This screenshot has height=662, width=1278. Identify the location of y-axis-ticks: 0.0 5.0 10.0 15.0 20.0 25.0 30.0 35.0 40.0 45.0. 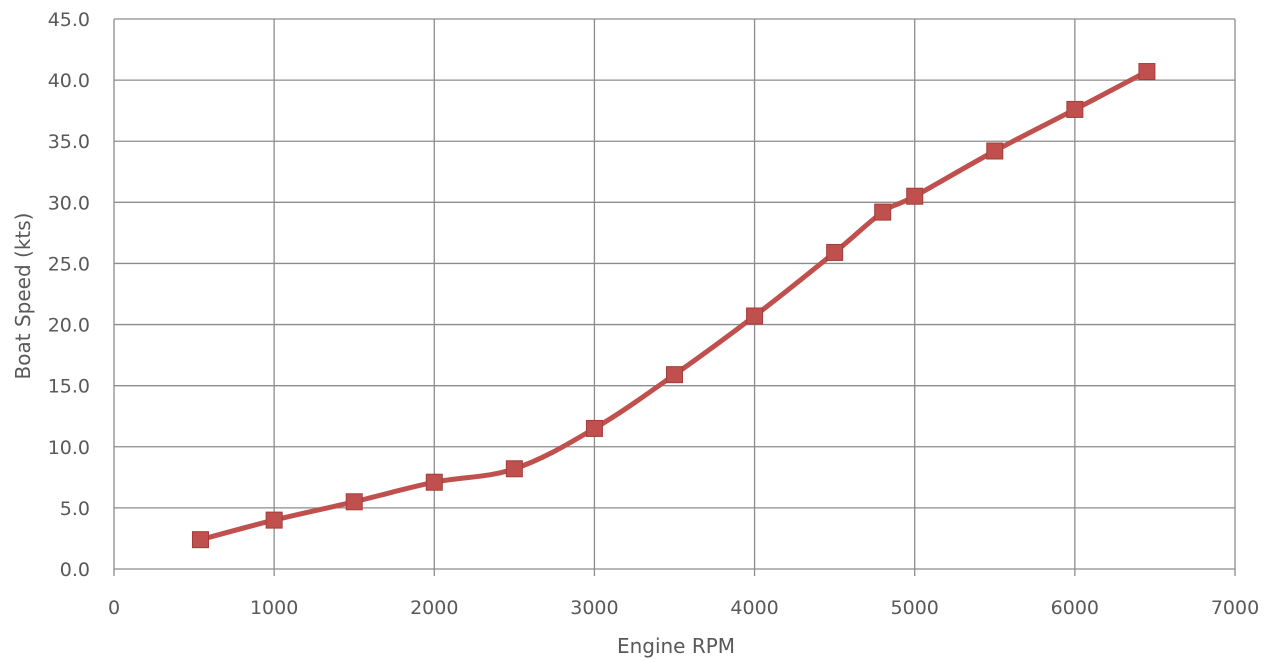
(69, 295).